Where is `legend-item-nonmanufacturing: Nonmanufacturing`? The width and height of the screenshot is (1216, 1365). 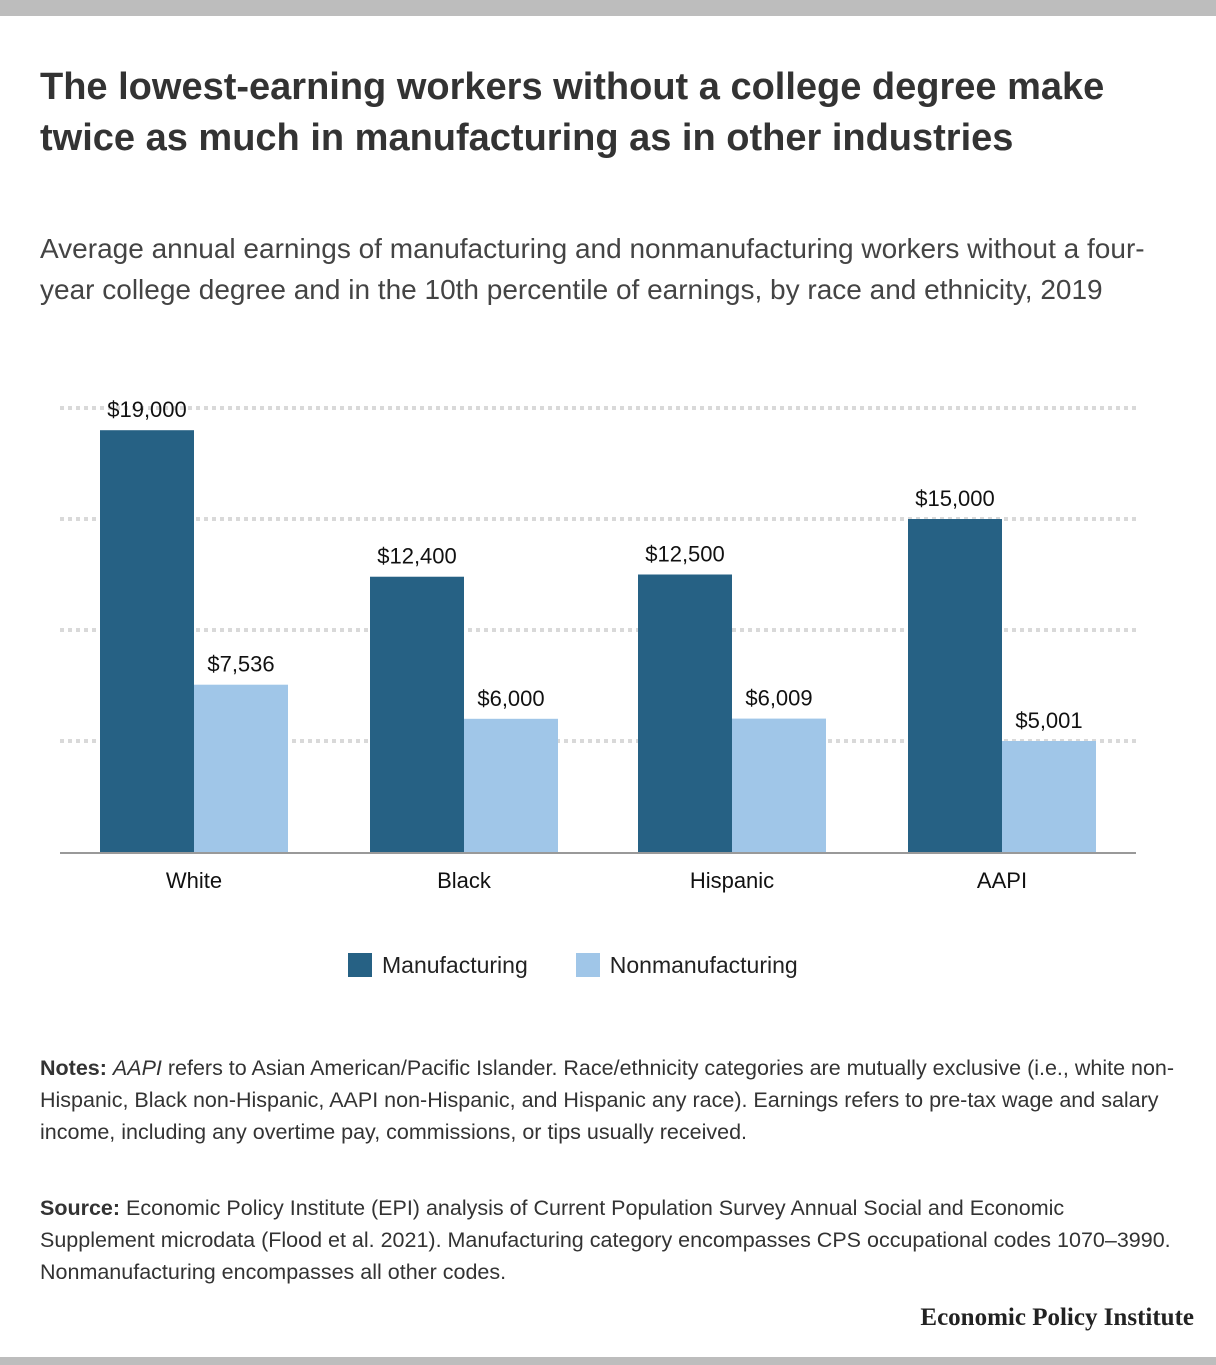 legend-item-nonmanufacturing: Nonmanufacturing is located at coordinates (686, 965).